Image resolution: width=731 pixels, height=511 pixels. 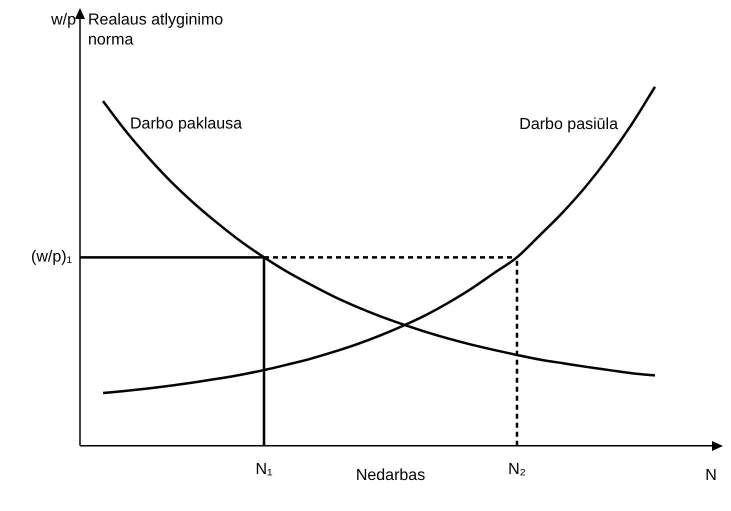 What do you see at coordinates (51, 257) in the screenshot?
I see `text: (w/p)₁` at bounding box center [51, 257].